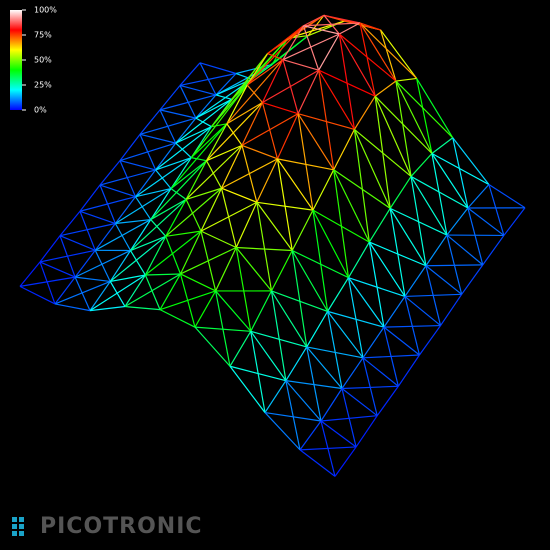  I want to click on color-bar-label: 100%, so click(45, 10).